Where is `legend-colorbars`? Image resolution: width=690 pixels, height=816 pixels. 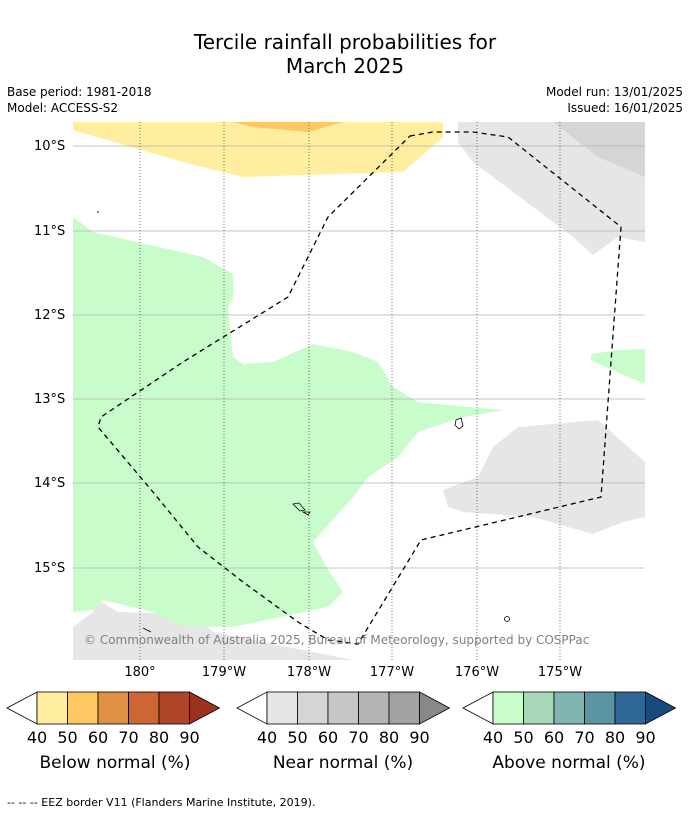
legend-colorbars is located at coordinates (341, 708).